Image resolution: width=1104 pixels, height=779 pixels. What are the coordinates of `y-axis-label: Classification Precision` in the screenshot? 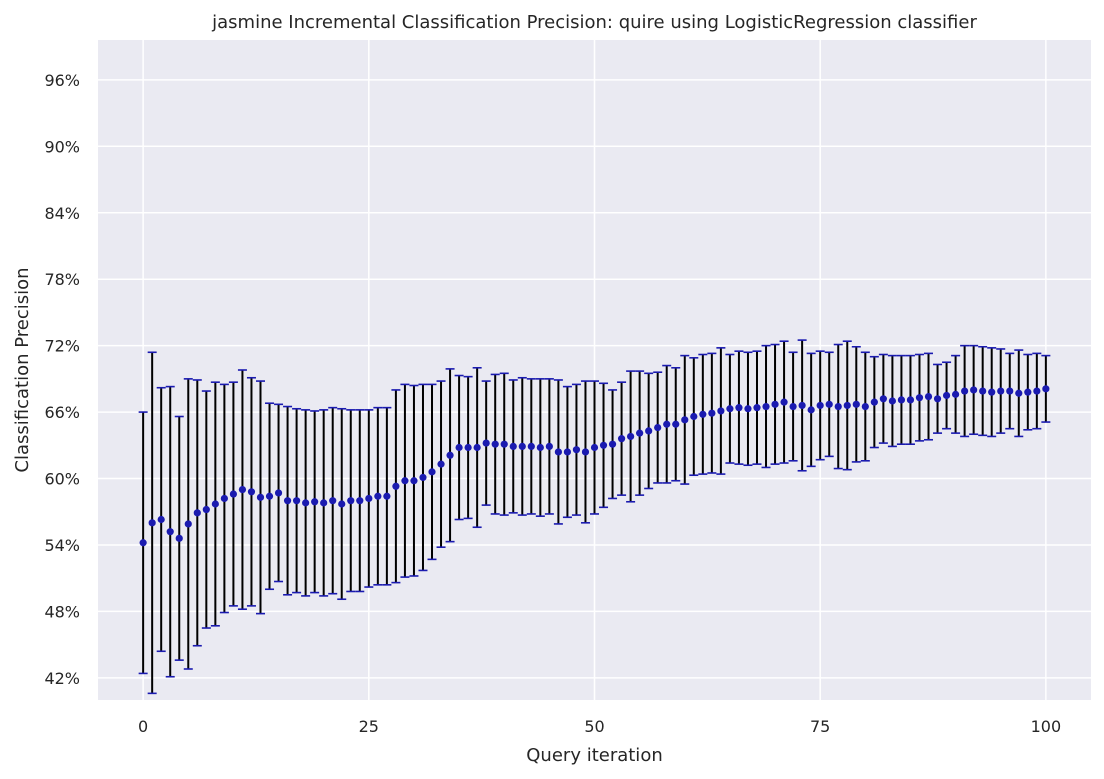 It's located at (22, 369).